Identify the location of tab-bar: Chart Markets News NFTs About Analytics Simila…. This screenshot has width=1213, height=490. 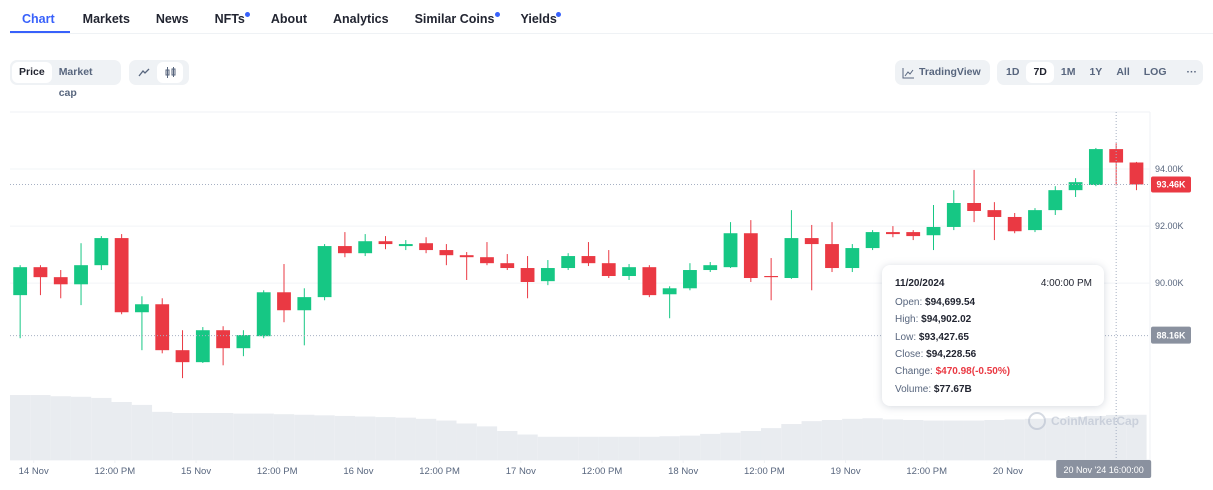
(611, 17).